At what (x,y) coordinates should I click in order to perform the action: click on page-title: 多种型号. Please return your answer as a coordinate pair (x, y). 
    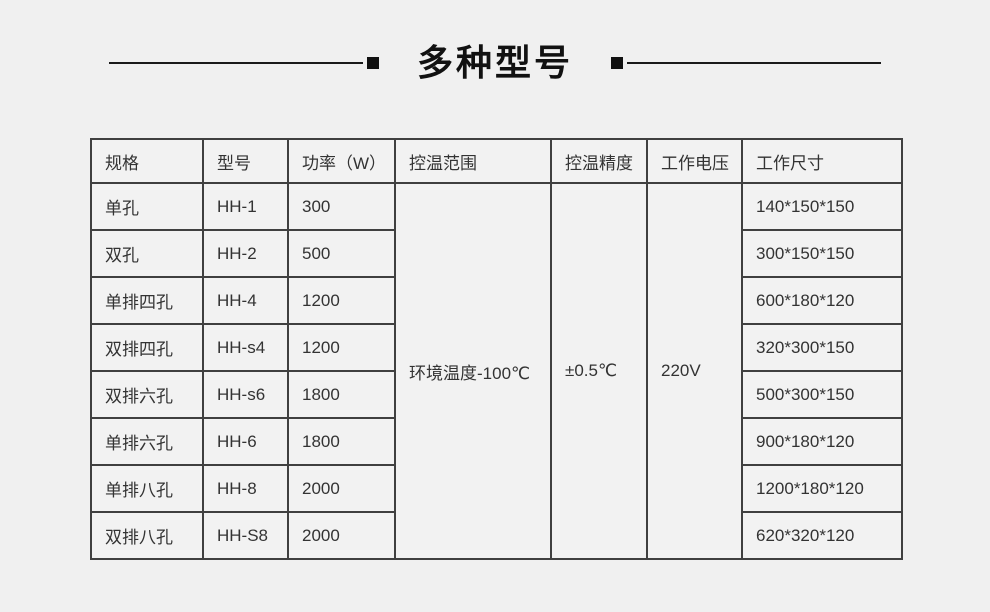
    Looking at the image, I should click on (494, 62).